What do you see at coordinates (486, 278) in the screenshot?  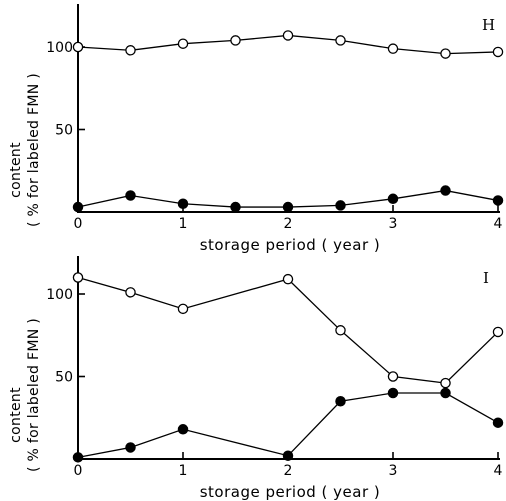 I see `panel-i-label: I` at bounding box center [486, 278].